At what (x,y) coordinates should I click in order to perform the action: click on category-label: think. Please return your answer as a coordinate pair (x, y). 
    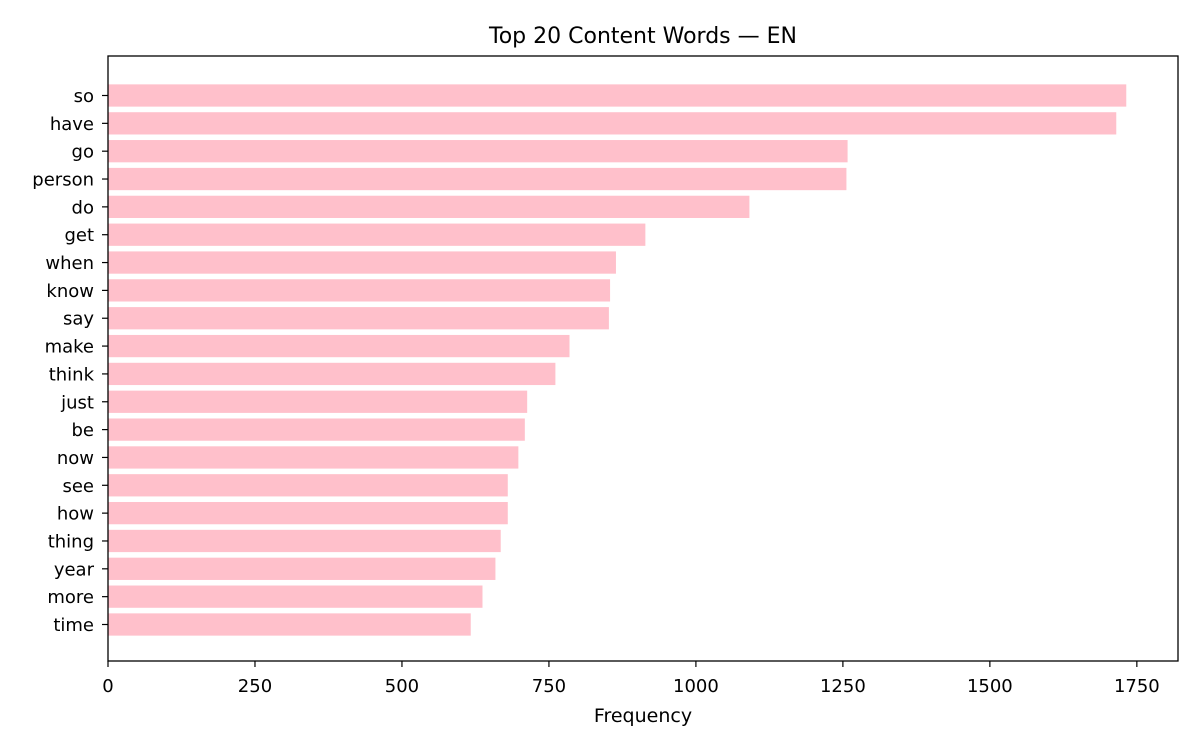
    Looking at the image, I should click on (72, 374).